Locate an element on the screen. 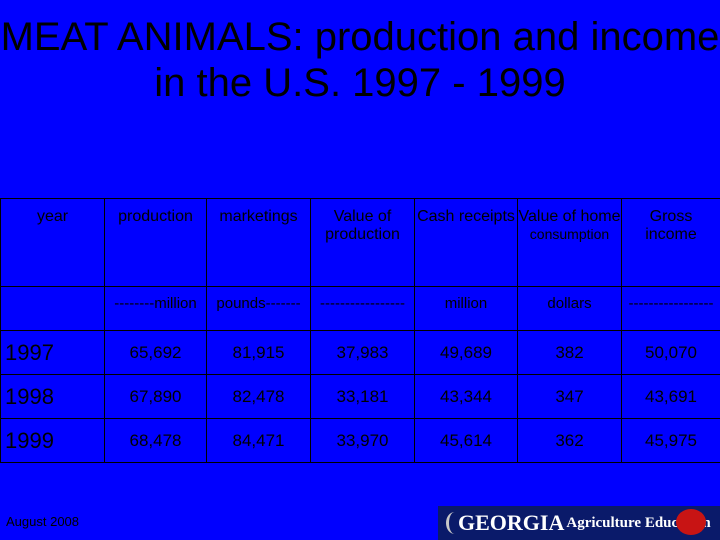 This screenshot has width=720, height=540. cell-value-of-production: 33,181 is located at coordinates (362, 396).